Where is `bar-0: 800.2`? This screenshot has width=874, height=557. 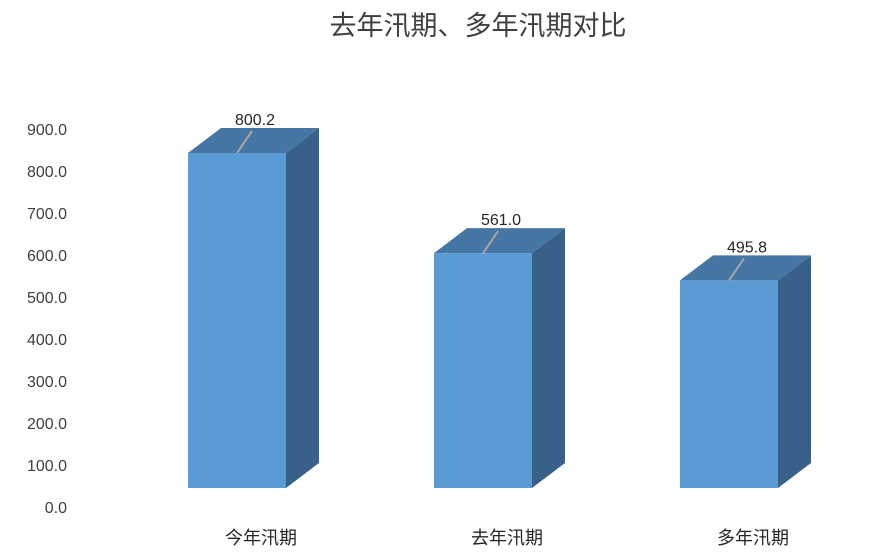 bar-0: 800.2 is located at coordinates (253, 300).